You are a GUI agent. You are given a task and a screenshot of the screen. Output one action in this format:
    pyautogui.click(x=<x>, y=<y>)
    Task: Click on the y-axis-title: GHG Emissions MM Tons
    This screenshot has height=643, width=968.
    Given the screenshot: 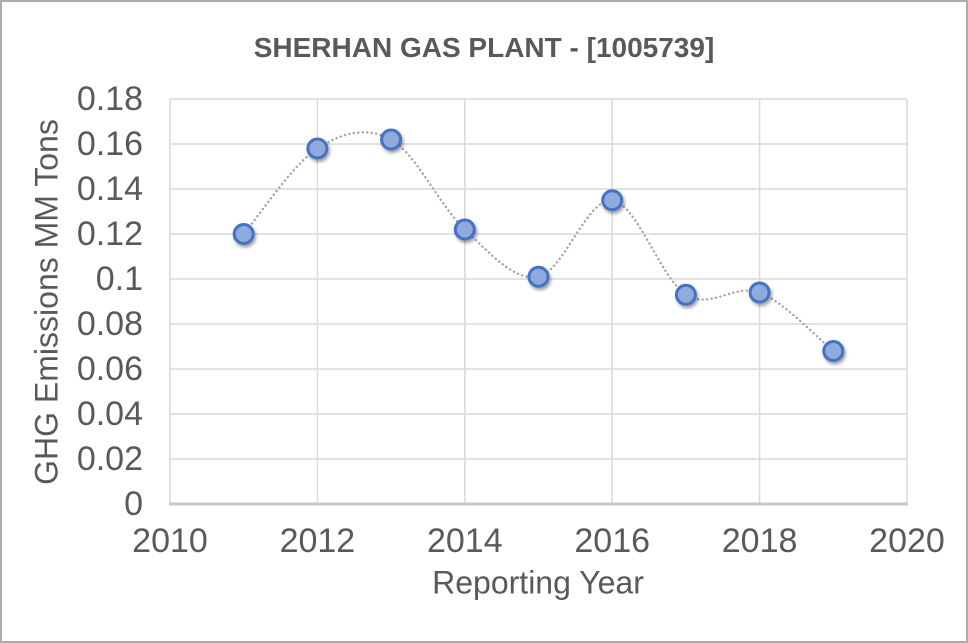 What is the action you would take?
    pyautogui.click(x=46, y=302)
    